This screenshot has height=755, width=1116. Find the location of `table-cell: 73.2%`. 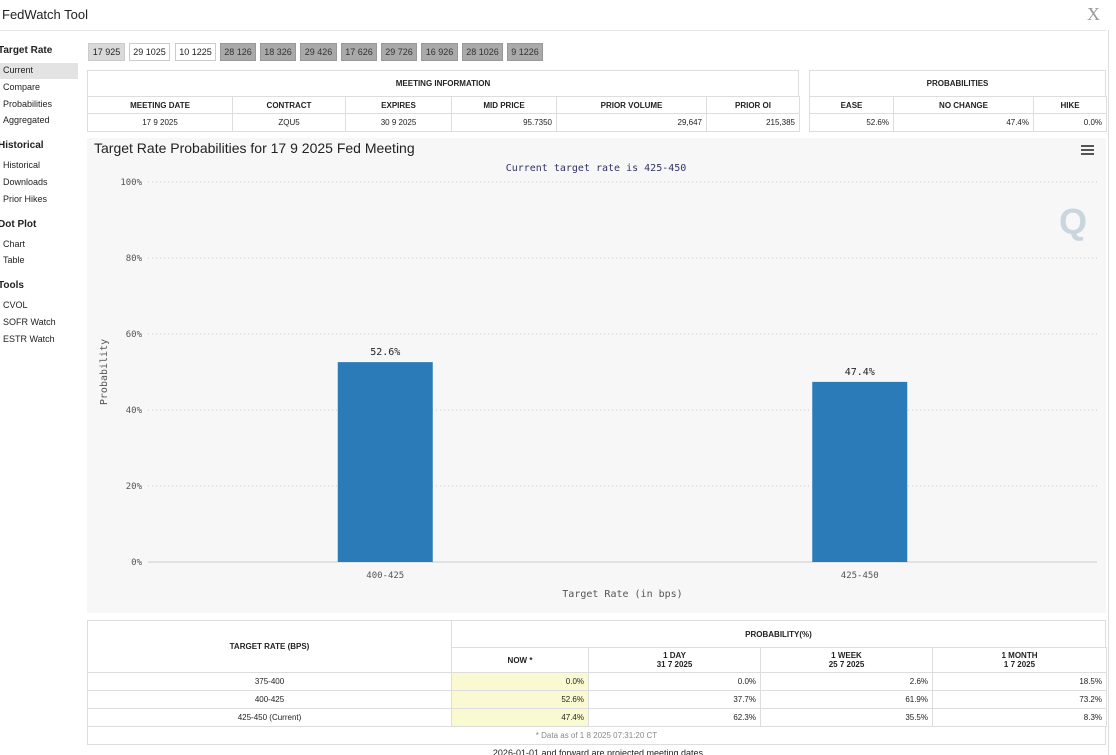

table-cell: 73.2% is located at coordinates (1019, 699).